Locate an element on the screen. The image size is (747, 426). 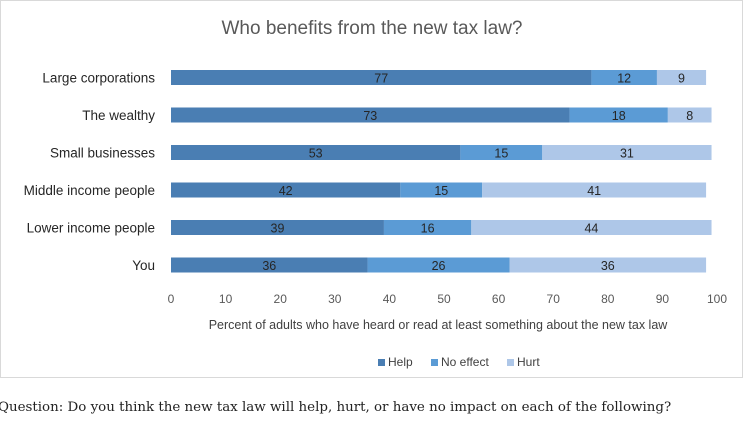
data-label: 18 is located at coordinates (619, 116).